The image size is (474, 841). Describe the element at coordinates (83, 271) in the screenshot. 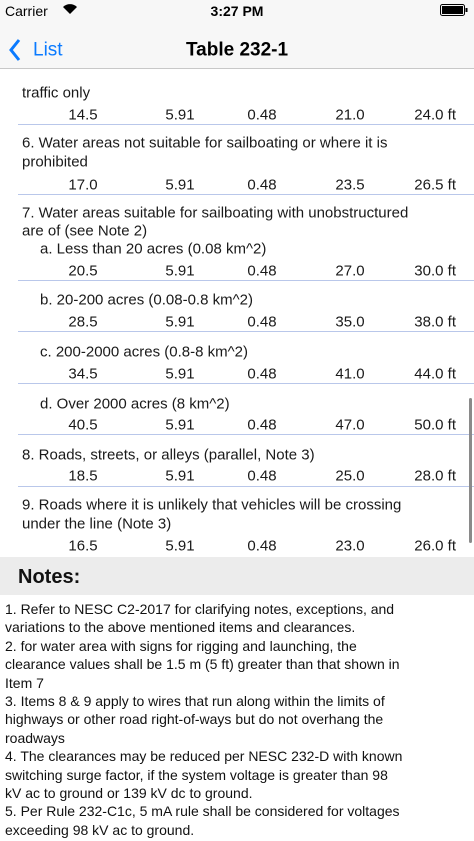

I see `cell: 20.5` at that location.